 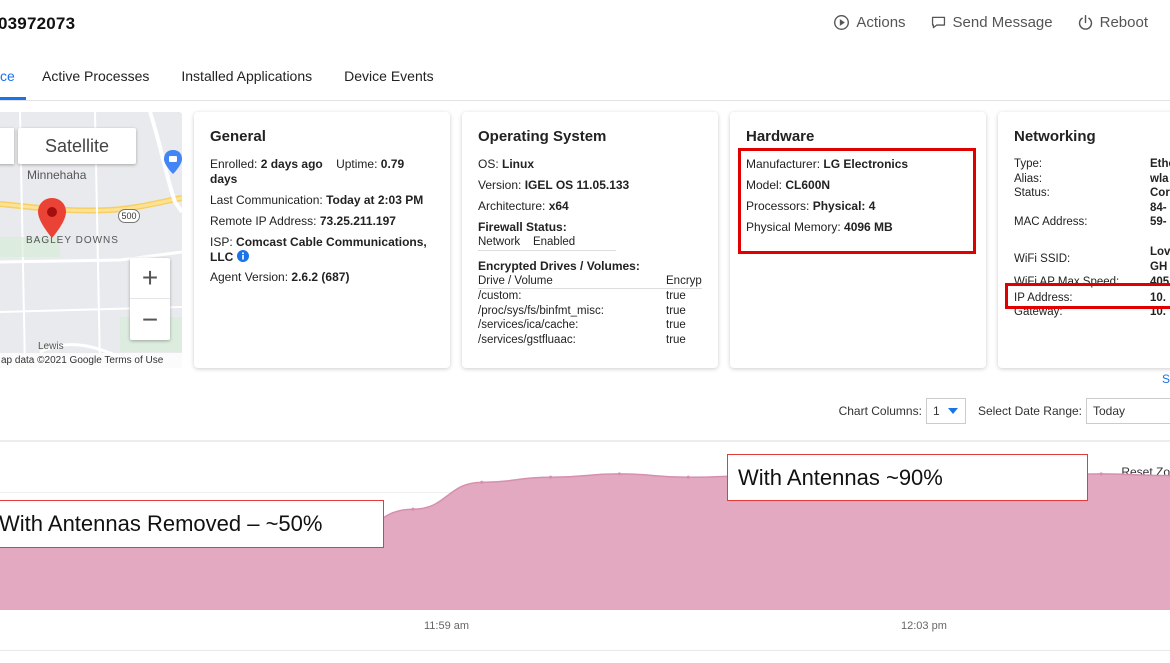 I want to click on info-icon, so click(x=242, y=256).